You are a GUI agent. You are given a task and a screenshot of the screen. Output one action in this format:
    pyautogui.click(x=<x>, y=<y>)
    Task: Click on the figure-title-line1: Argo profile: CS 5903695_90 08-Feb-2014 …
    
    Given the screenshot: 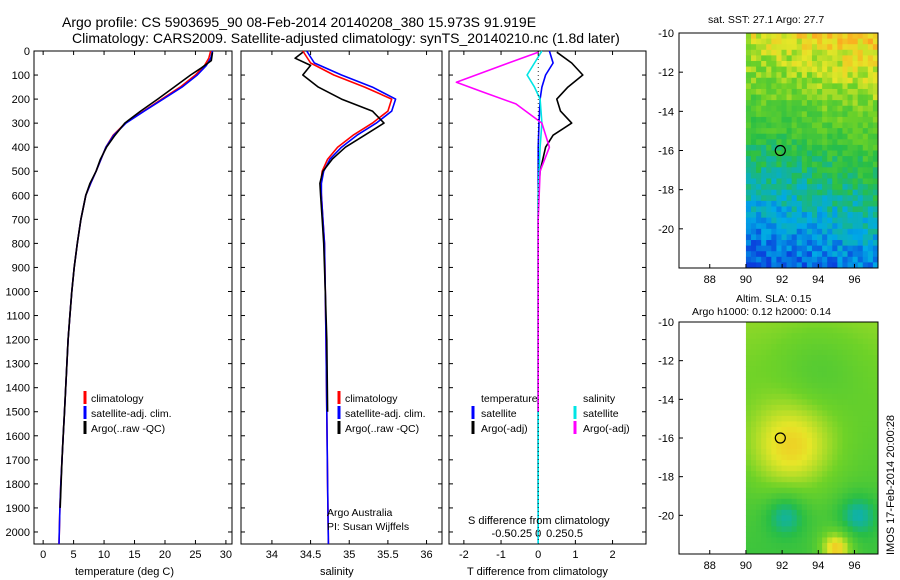 What is the action you would take?
    pyautogui.click(x=299, y=22)
    